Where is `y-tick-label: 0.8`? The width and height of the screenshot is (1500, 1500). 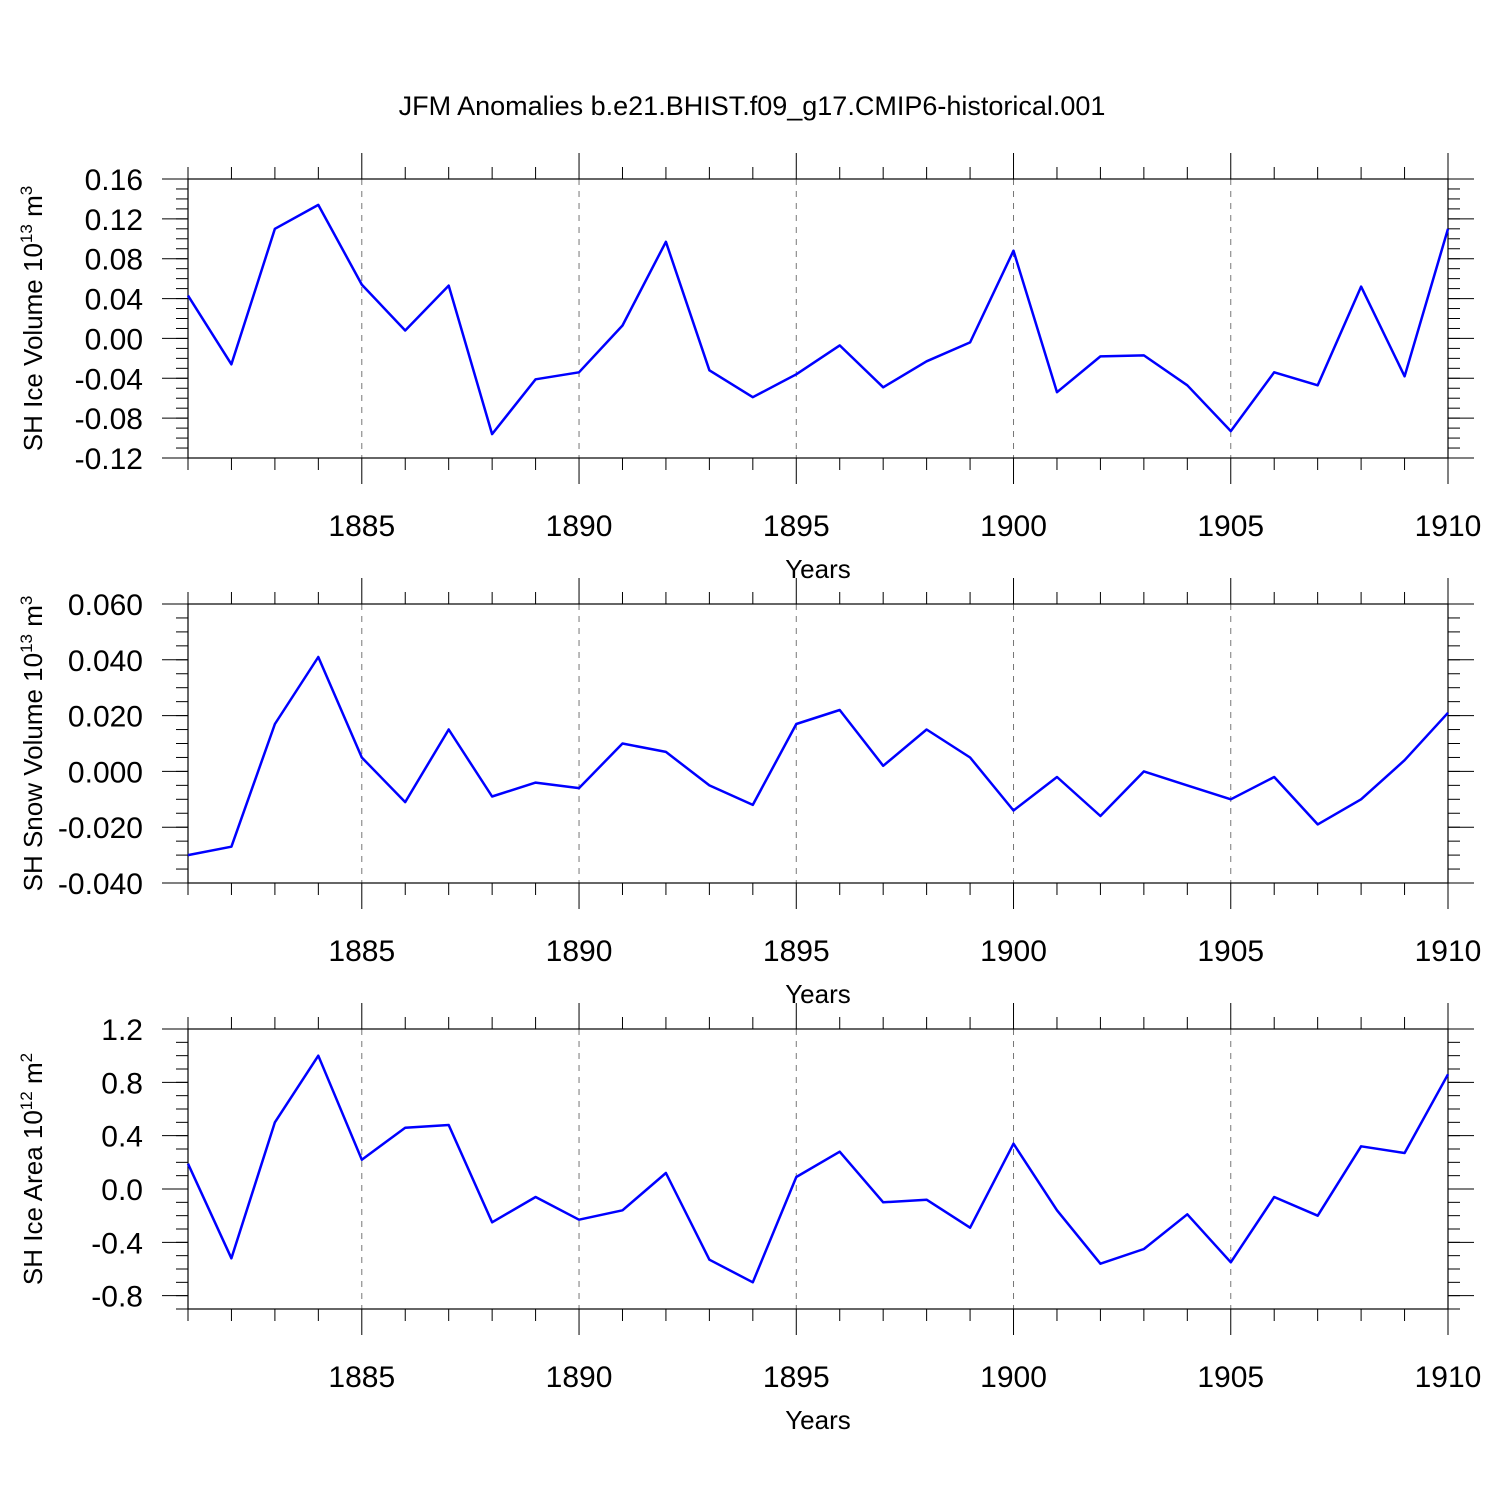
y-tick-label: 0.8 is located at coordinates (122, 1083).